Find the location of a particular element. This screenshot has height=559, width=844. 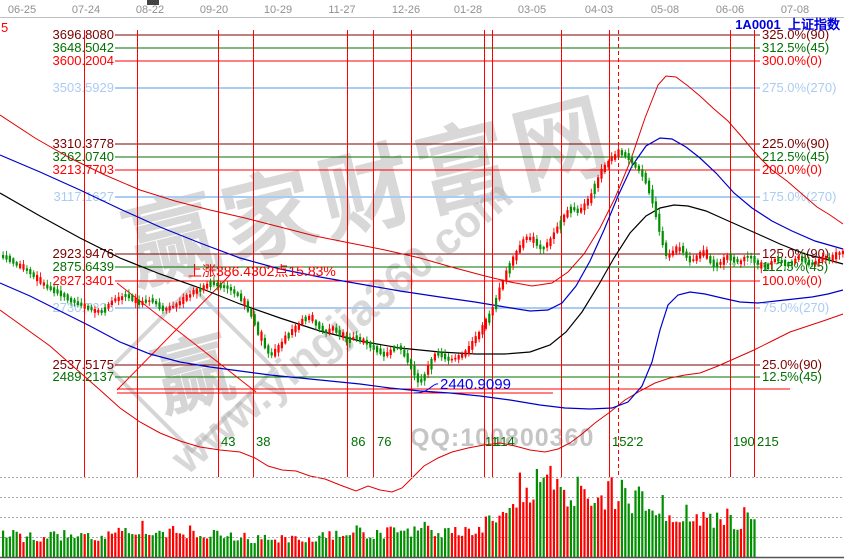

bar-count-label: 215 is located at coordinates (768, 441).